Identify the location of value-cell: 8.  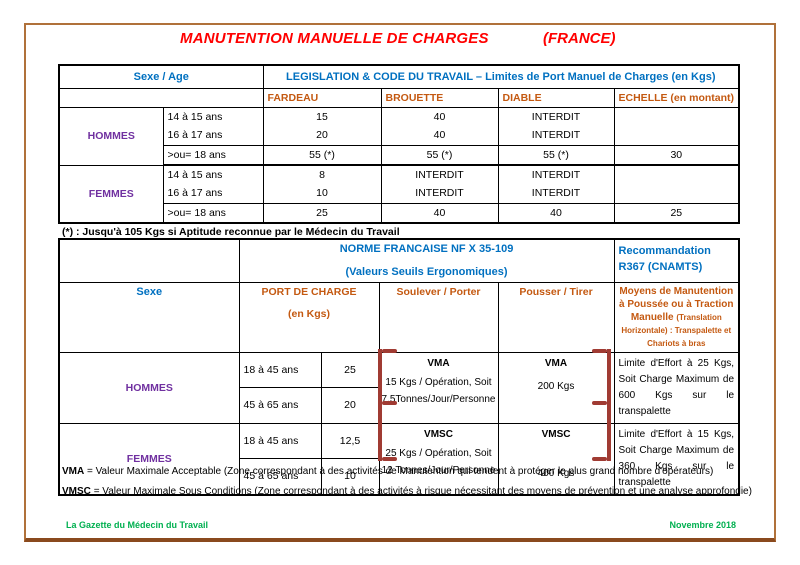
(322, 174).